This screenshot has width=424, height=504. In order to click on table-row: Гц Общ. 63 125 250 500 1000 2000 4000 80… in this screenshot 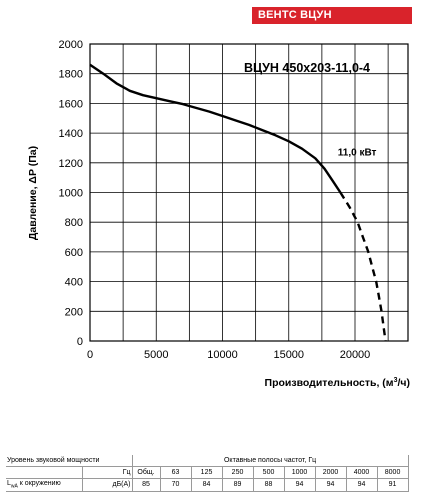, I will do `click(207, 472)`.